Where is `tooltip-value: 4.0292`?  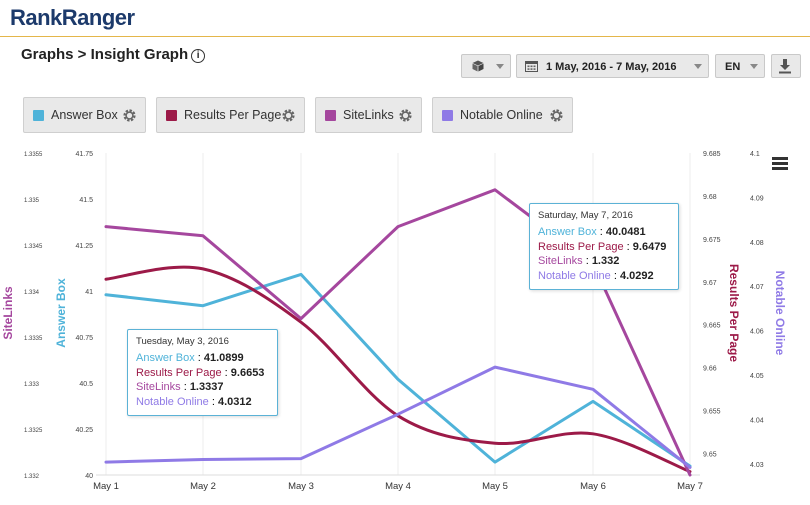 tooltip-value: 4.0292 is located at coordinates (636, 275).